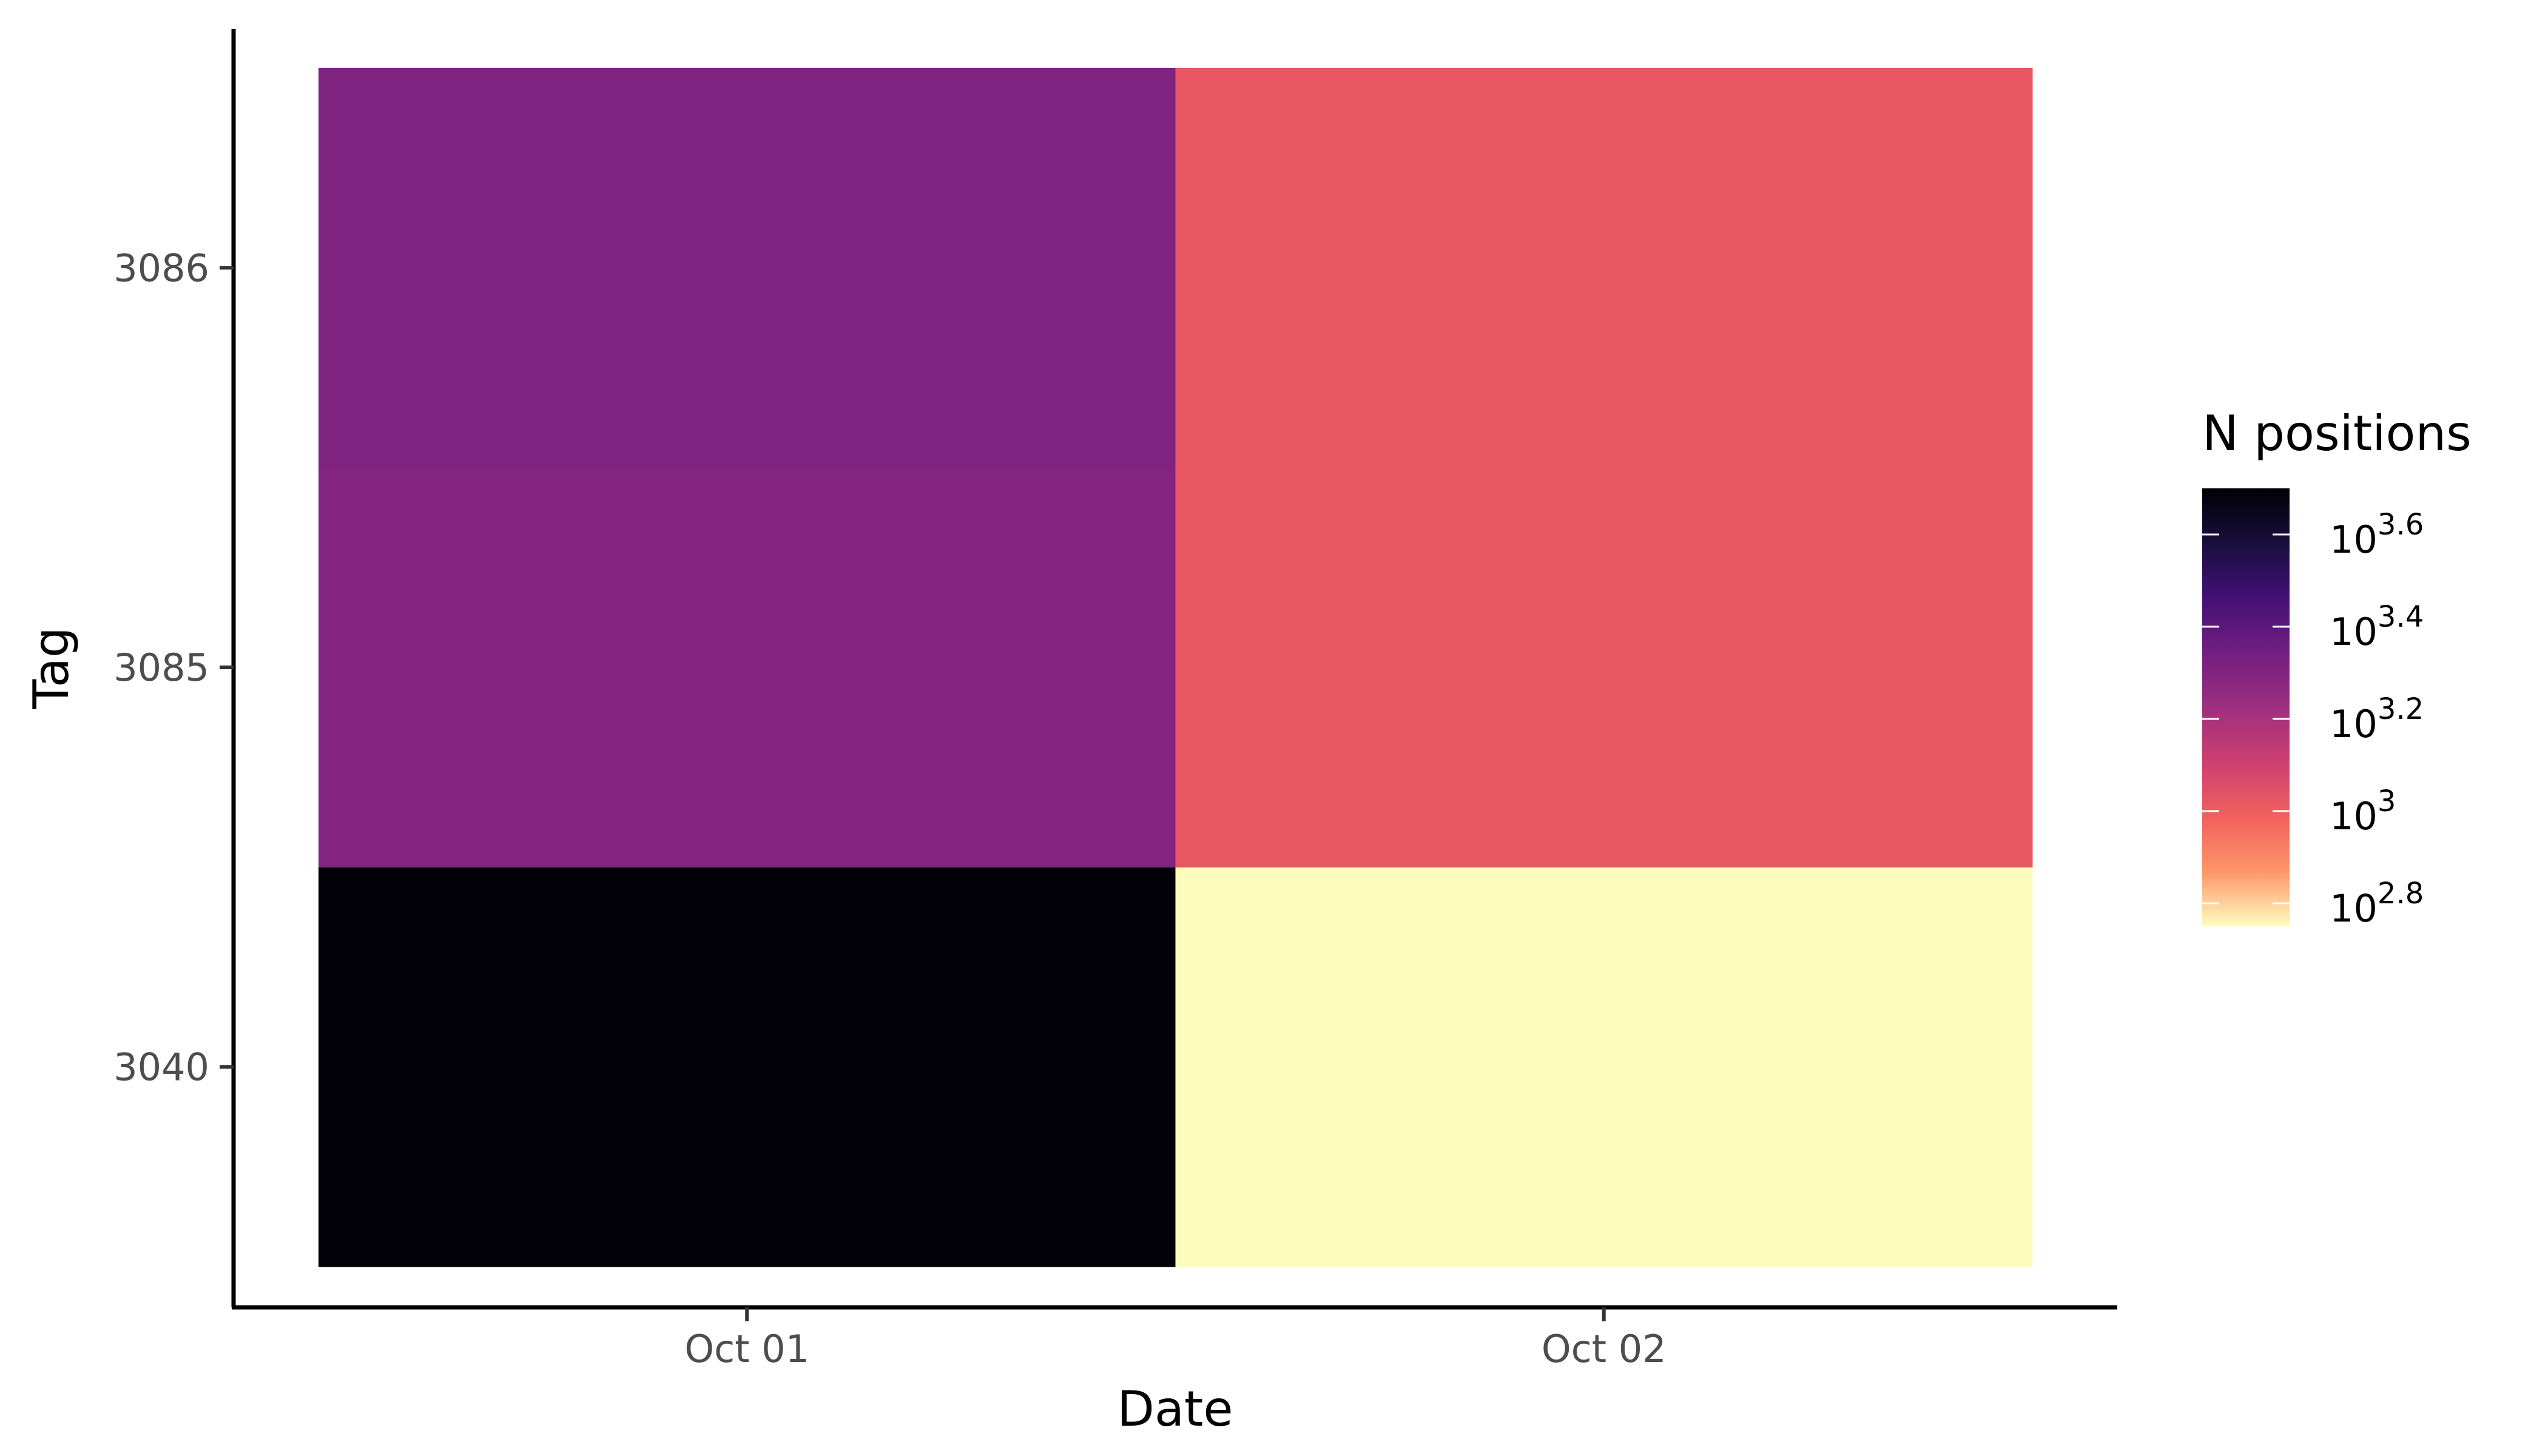  Describe the element at coordinates (2377, 627) in the screenshot. I see `legend-tick-label: 103.4` at that location.